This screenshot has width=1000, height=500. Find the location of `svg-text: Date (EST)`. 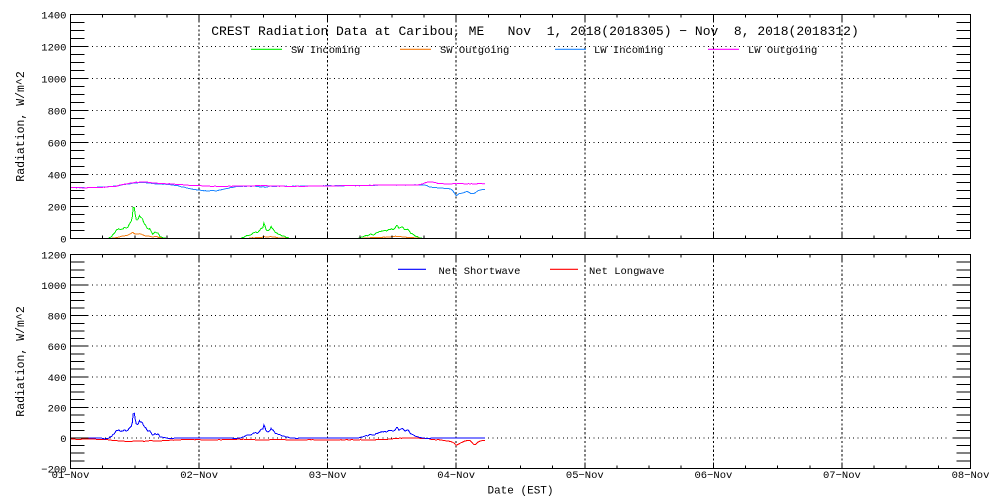

svg-text: Date (EST) is located at coordinates (520, 492).